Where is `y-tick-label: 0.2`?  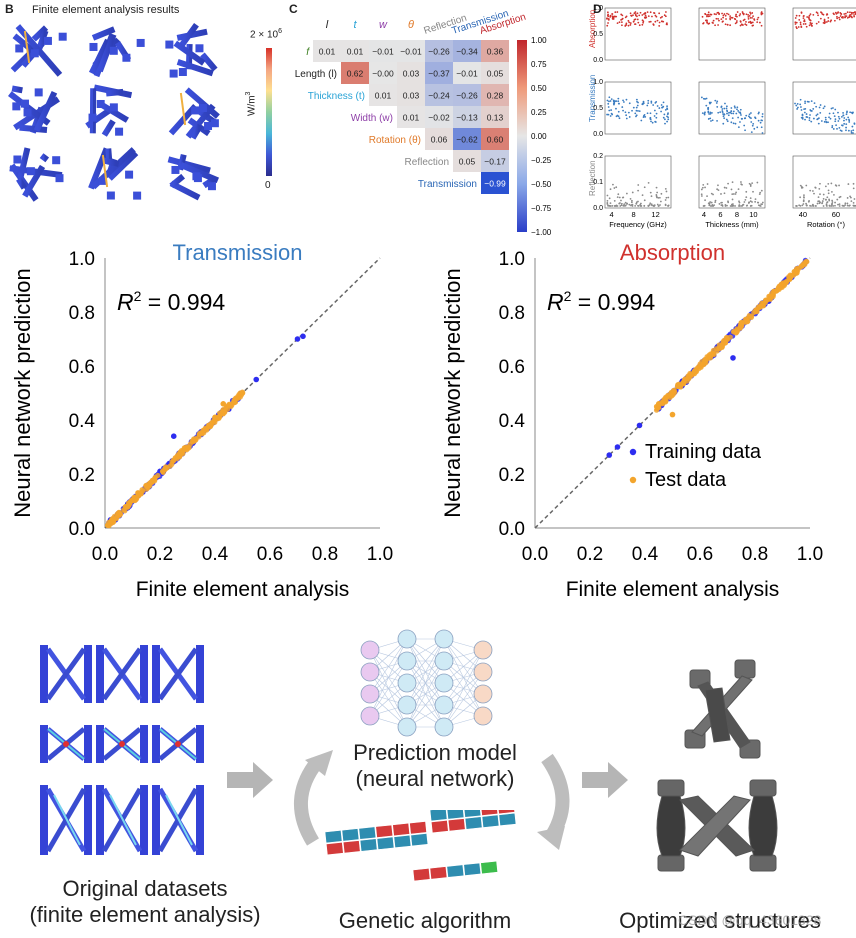
y-tick-label: 0.2 is located at coordinates (82, 475).